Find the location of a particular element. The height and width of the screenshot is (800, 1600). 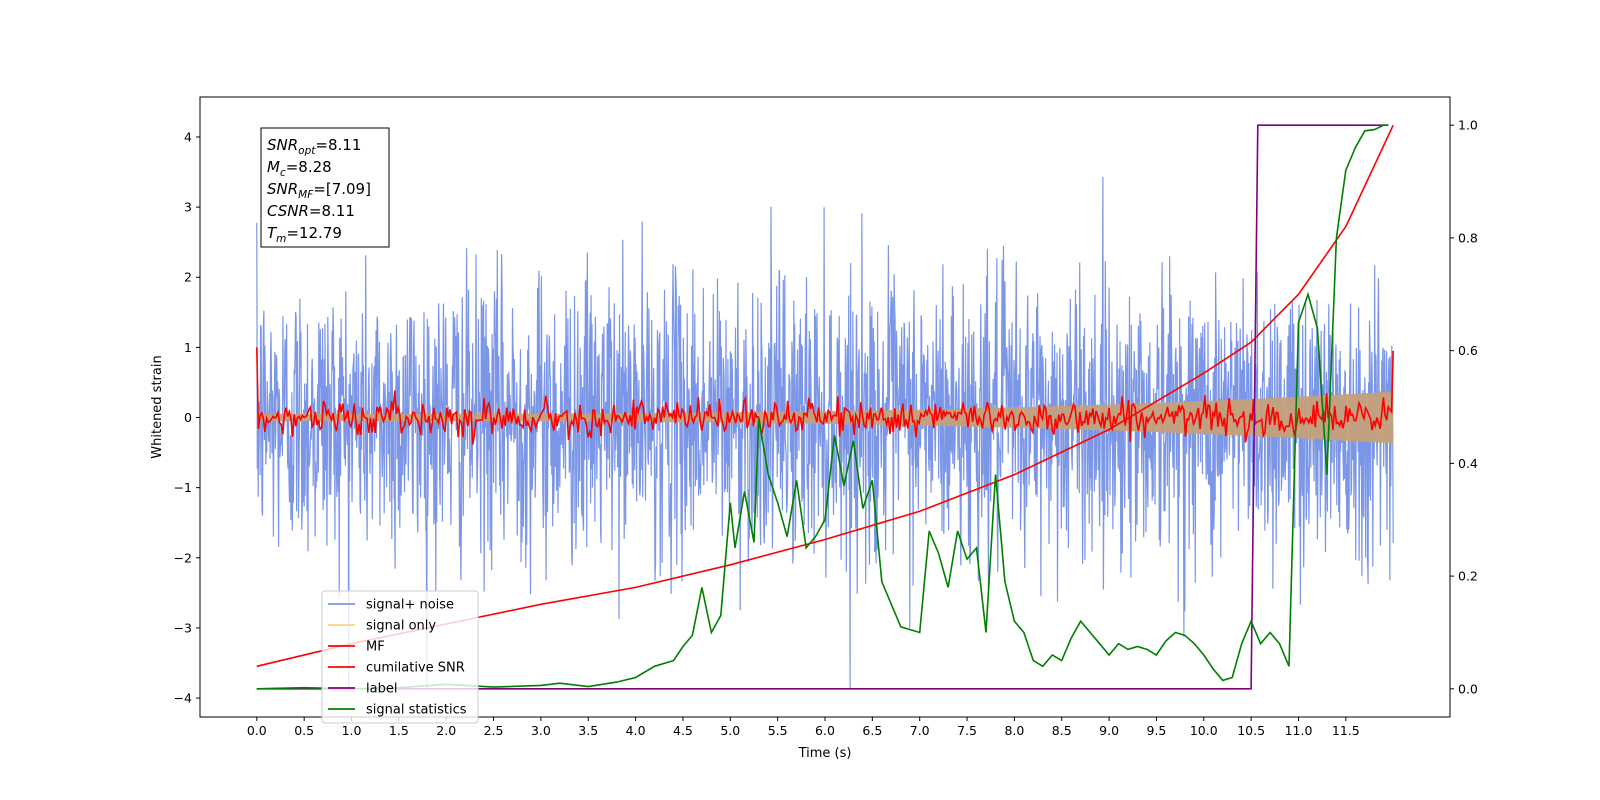

y2-tick-label: 1.0 is located at coordinates (1468, 125).